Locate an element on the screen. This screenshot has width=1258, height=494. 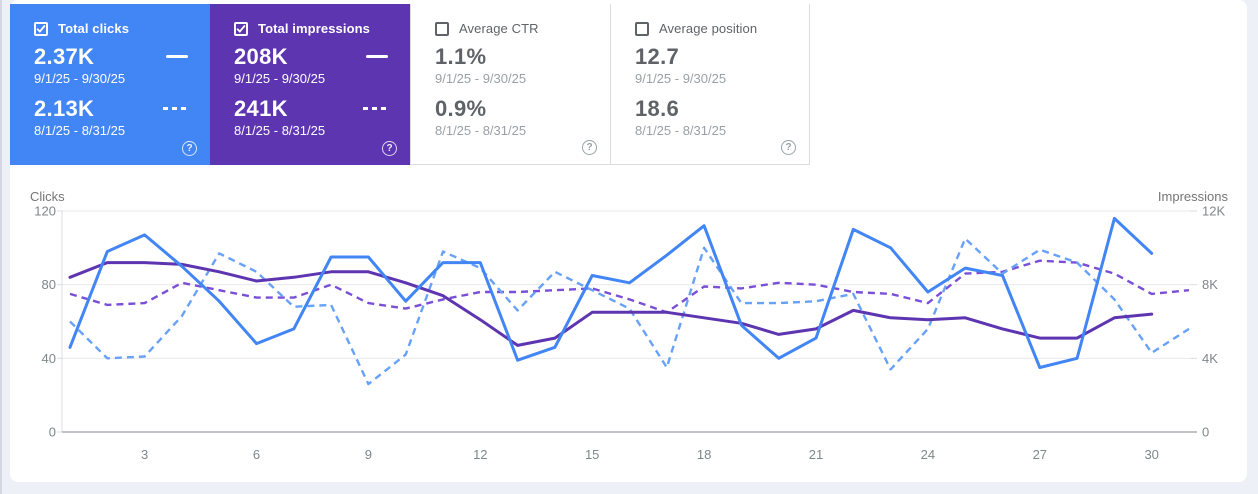
tile-label: Average position is located at coordinates (708, 28).